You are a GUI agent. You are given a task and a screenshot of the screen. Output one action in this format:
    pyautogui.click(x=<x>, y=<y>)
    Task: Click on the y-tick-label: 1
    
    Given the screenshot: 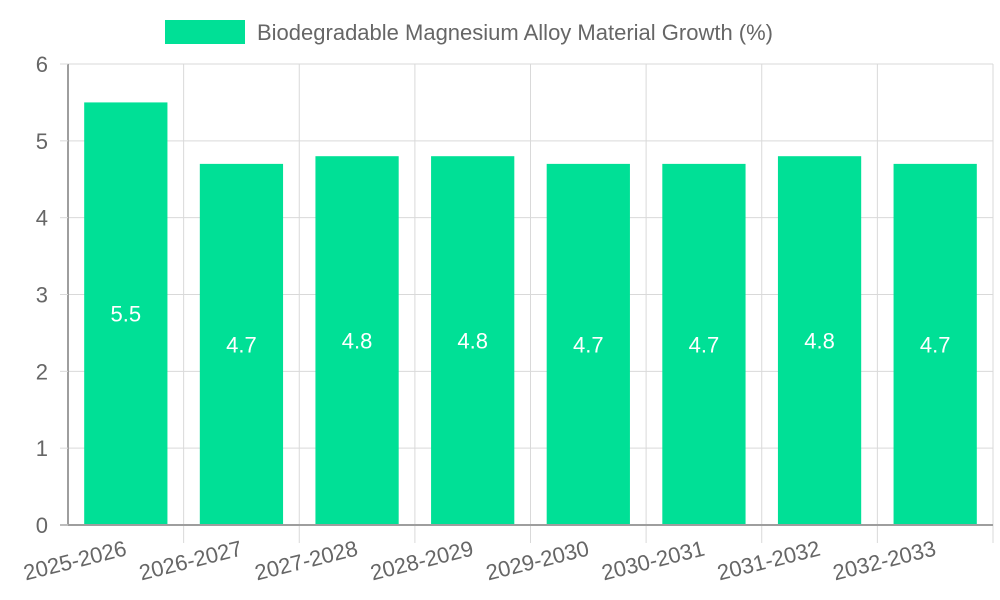 What is the action you would take?
    pyautogui.click(x=42, y=448)
    